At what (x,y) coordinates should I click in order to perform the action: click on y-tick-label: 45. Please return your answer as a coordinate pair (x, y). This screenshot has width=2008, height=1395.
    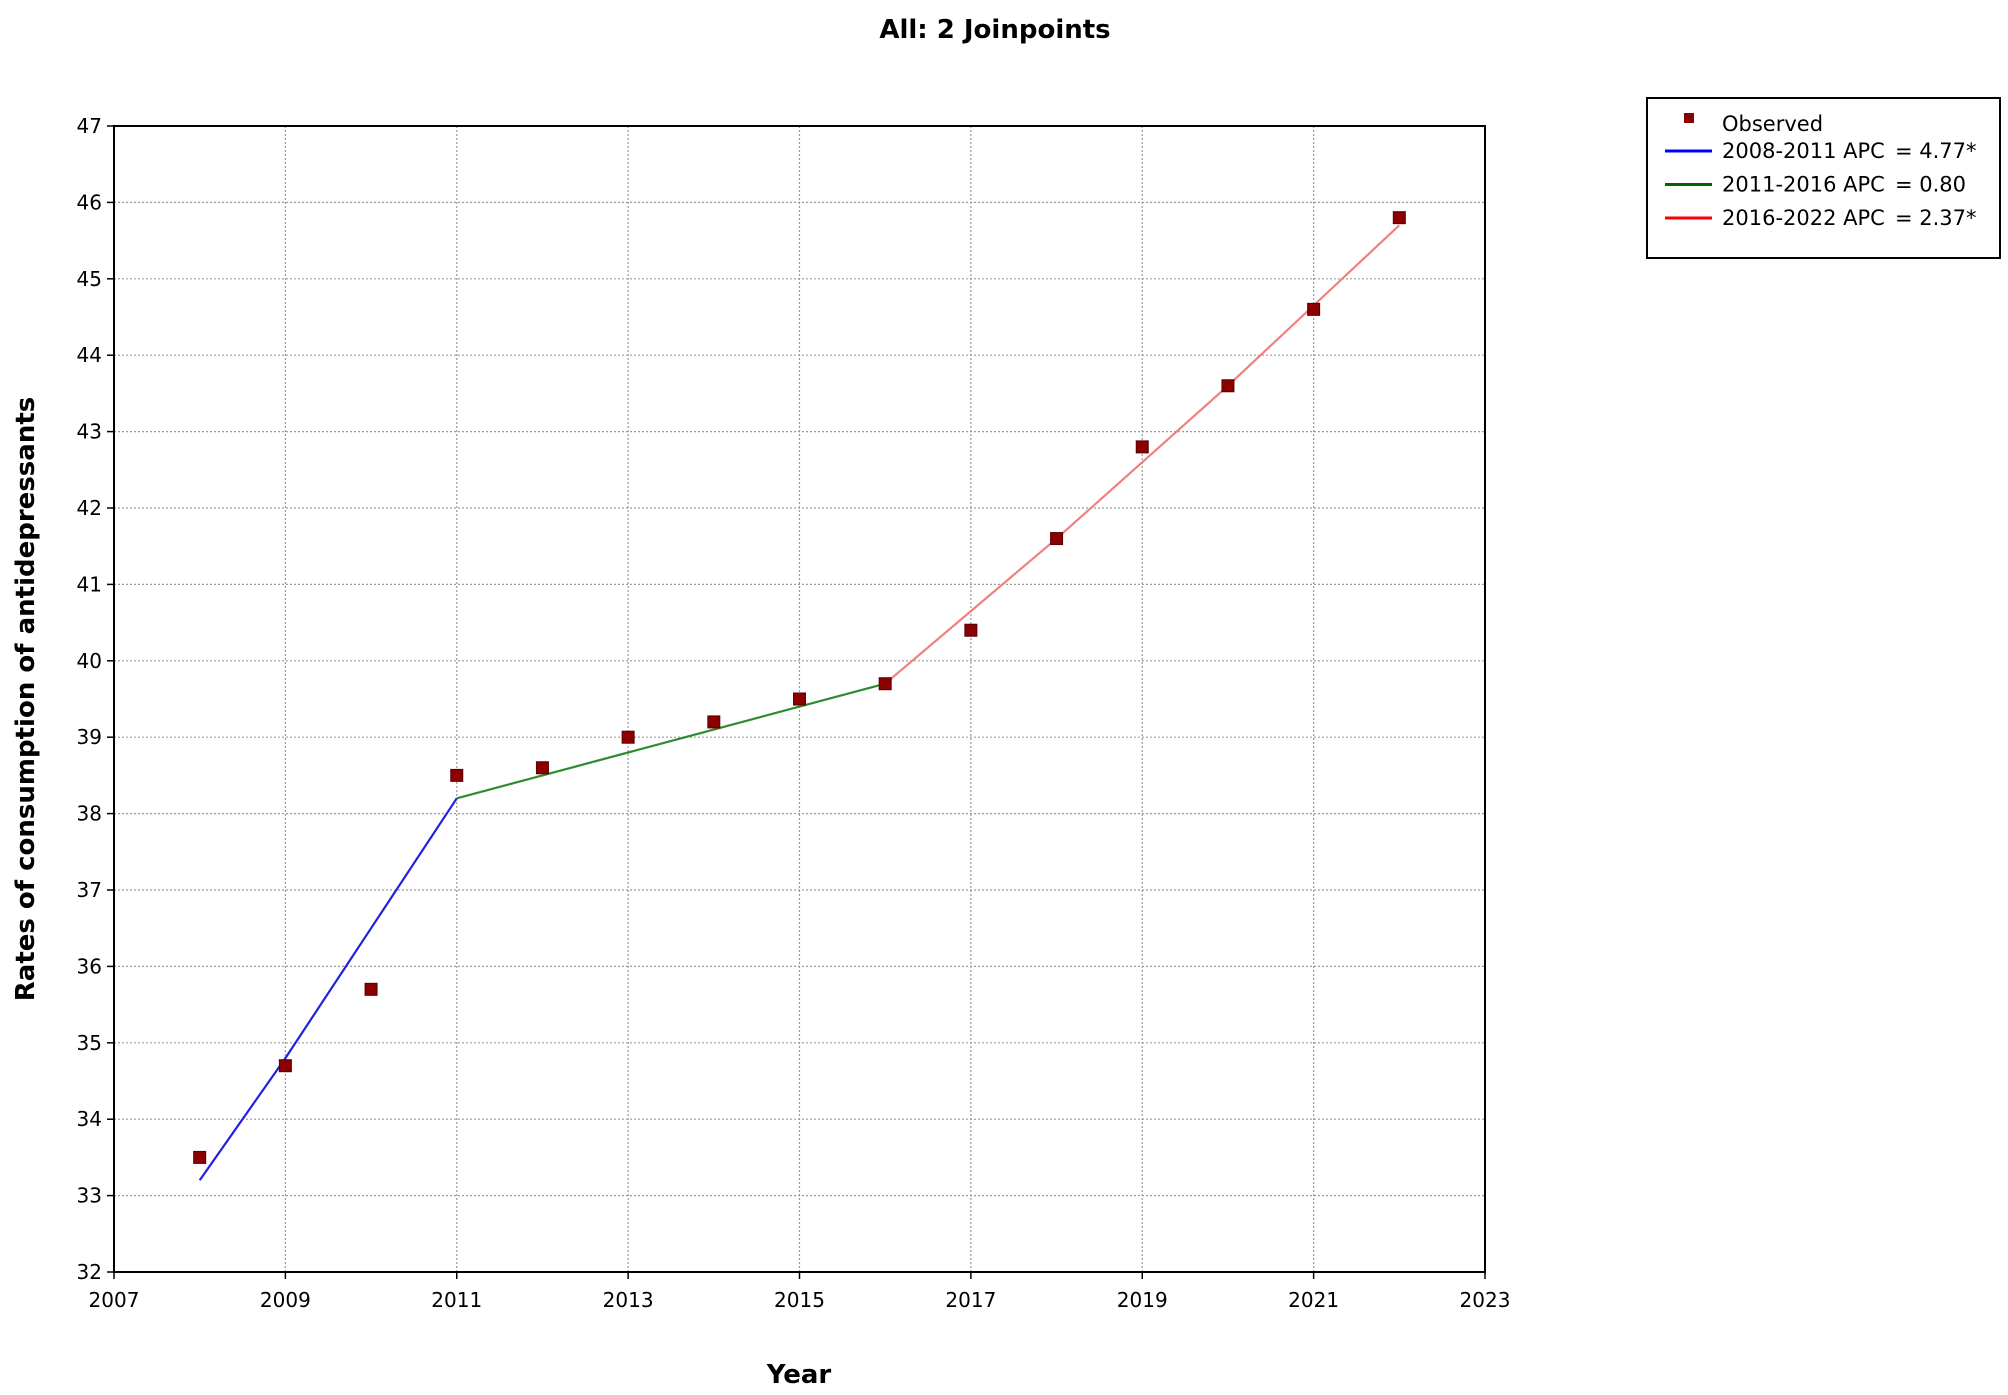
    Looking at the image, I should click on (89, 279).